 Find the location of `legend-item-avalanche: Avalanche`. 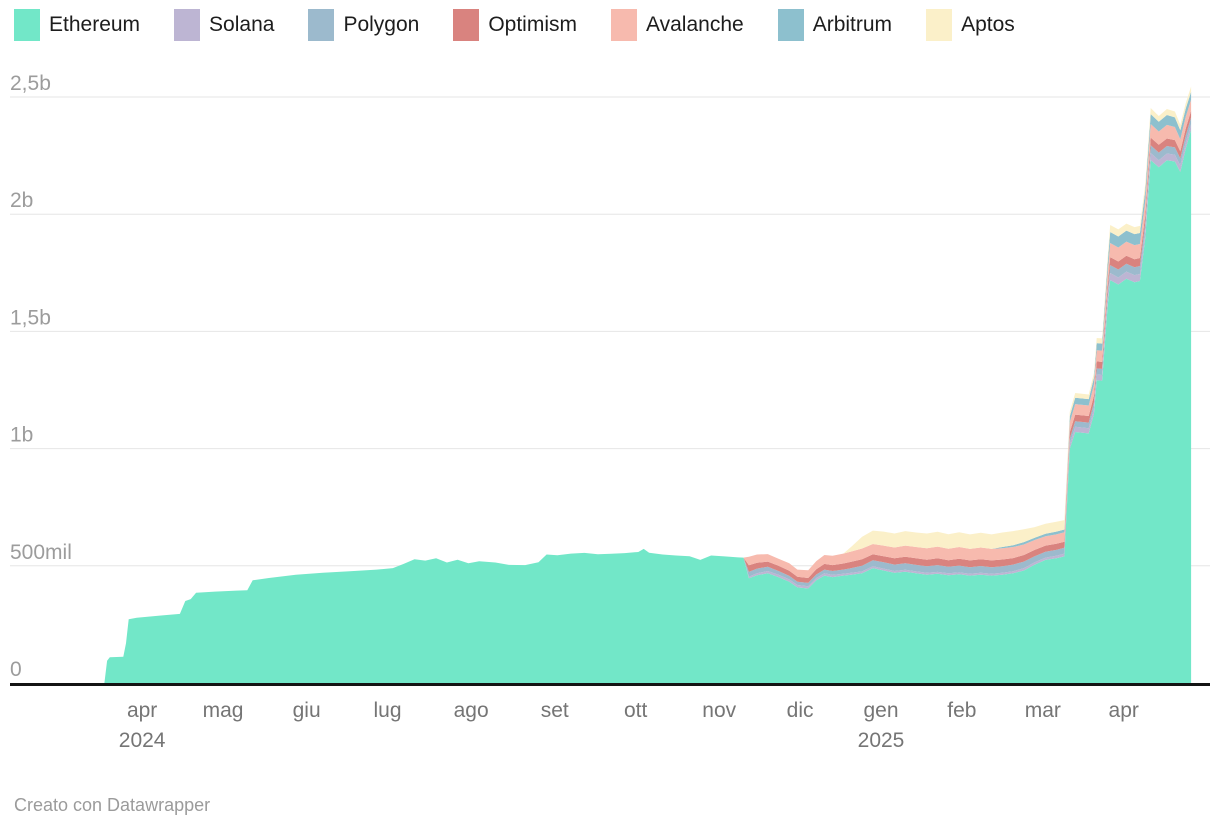

legend-item-avalanche: Avalanche is located at coordinates (677, 25).